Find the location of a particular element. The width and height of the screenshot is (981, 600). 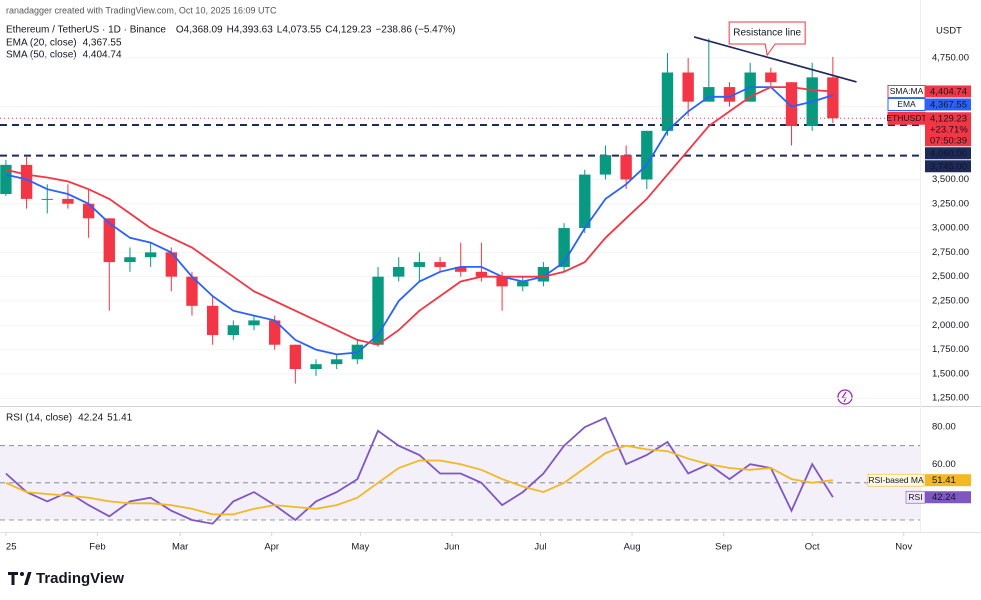

axis-tag-name: SMA:MA is located at coordinates (907, 91).